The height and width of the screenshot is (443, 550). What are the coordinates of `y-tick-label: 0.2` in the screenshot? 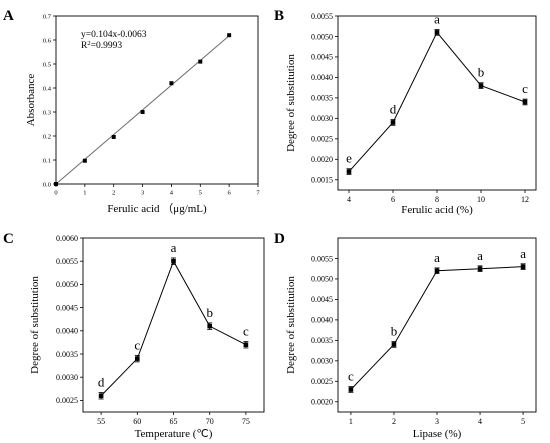 It's located at (47, 136).